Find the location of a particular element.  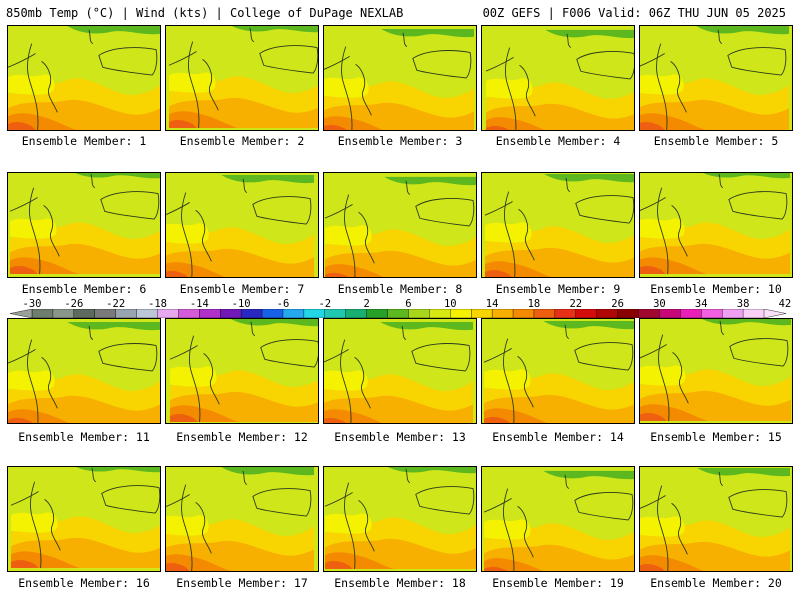

ensemble-member-label: Ensemble Member: 3 is located at coordinates (400, 141).